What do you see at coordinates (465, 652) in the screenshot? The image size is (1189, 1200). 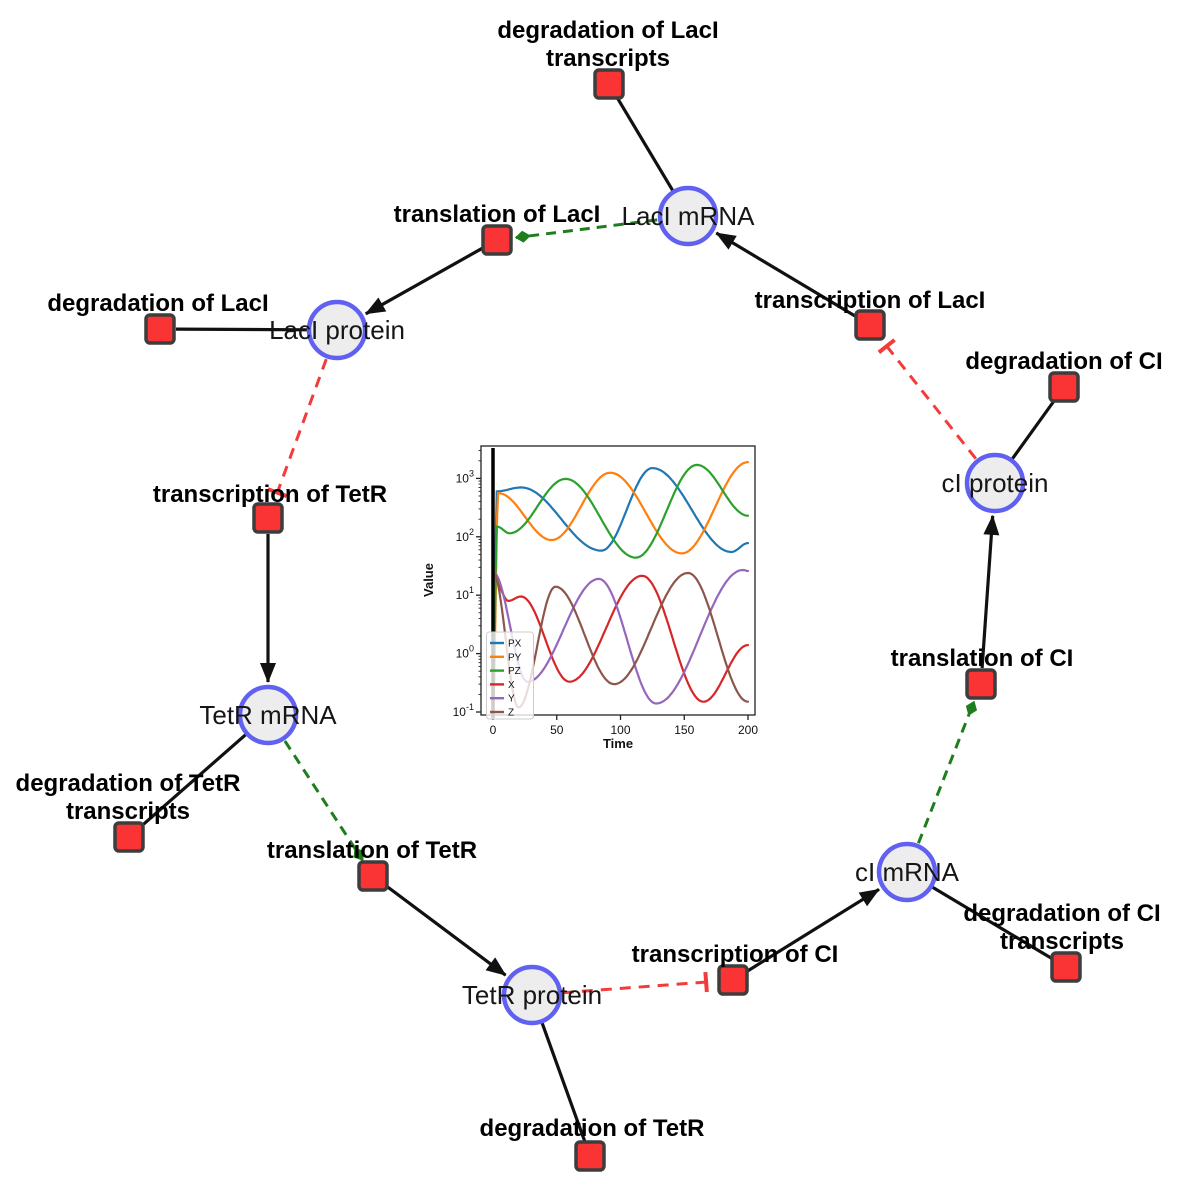 I see `y-tick-label: 10⁰` at bounding box center [465, 652].